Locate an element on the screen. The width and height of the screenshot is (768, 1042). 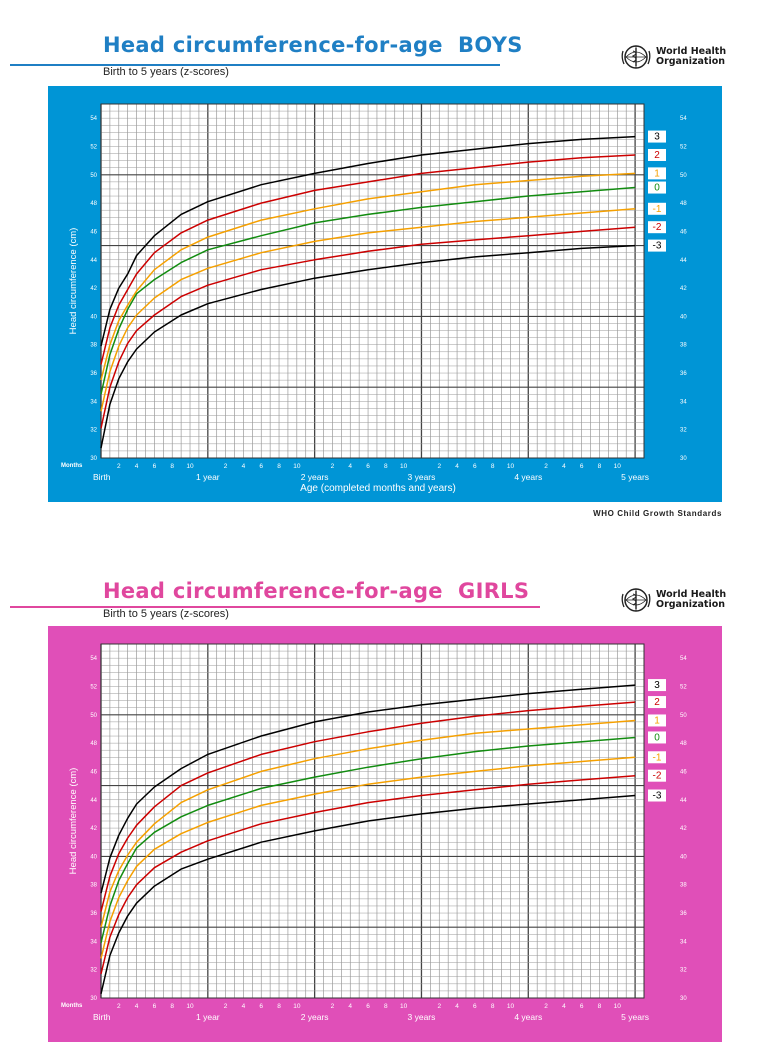
page-title: Head circumference-for-age GIRLS is located at coordinates (316, 591).